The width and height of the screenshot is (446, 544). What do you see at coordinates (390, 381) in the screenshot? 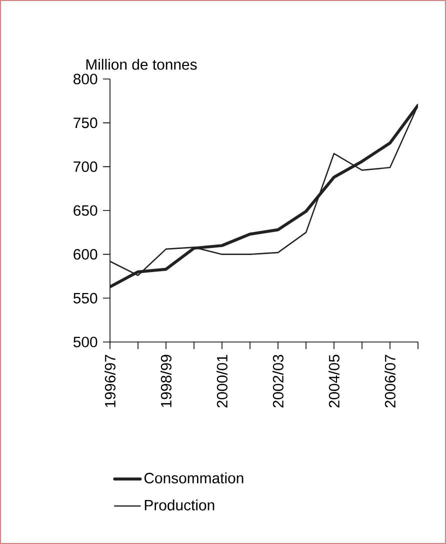
I see `x-tick-label: 2006/07` at bounding box center [390, 381].